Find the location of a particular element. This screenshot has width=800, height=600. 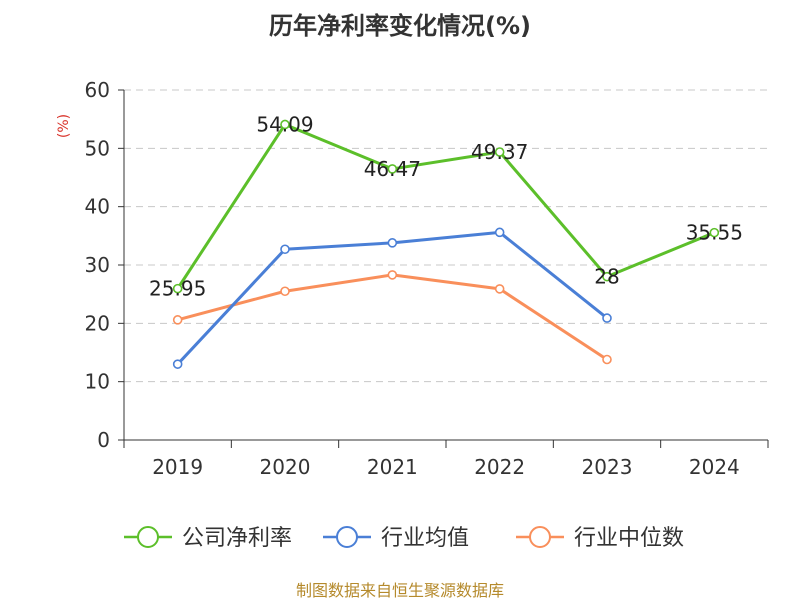

data-label: 49.37 is located at coordinates (499, 152).